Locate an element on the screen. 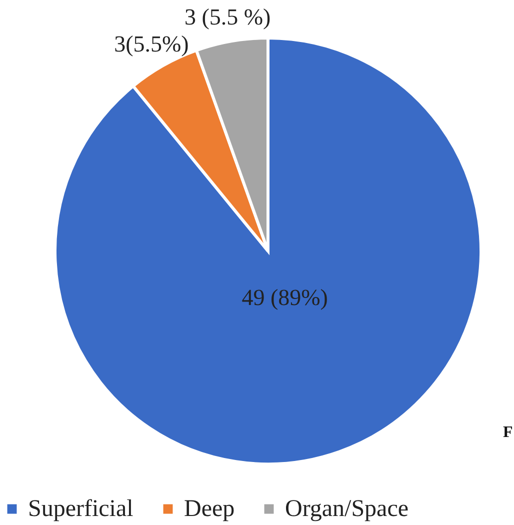  legend-label: Superficial is located at coordinates (81, 509).